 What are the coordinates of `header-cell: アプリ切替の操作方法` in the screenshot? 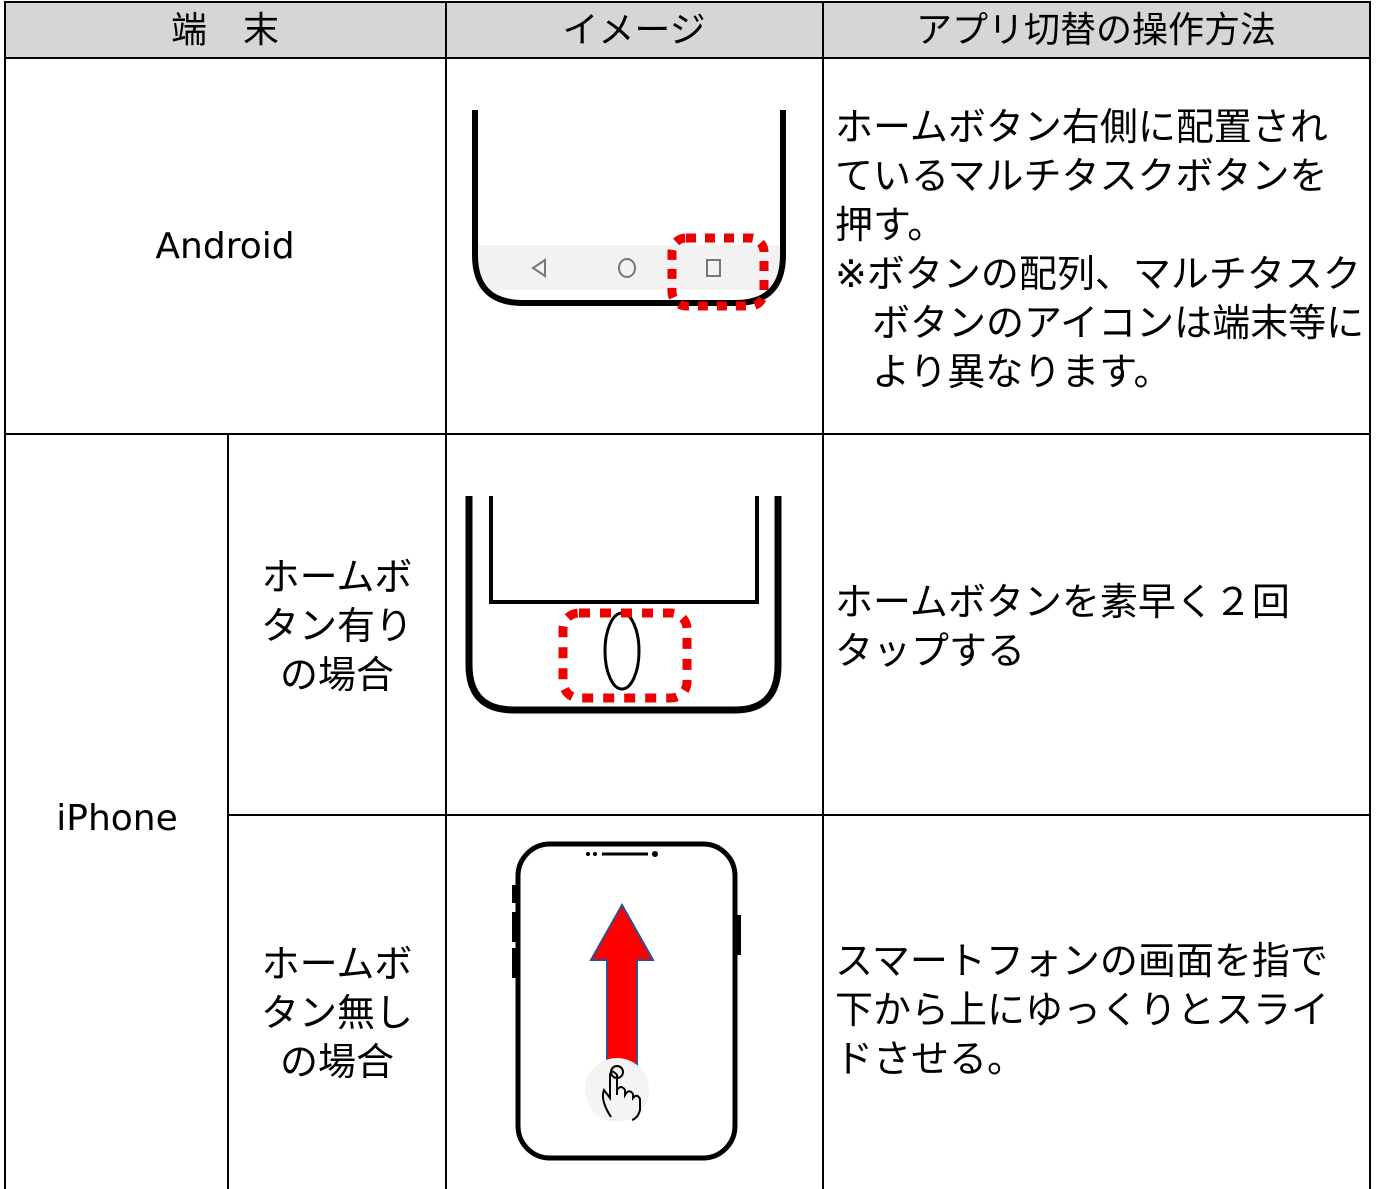 It's located at (1096, 30).